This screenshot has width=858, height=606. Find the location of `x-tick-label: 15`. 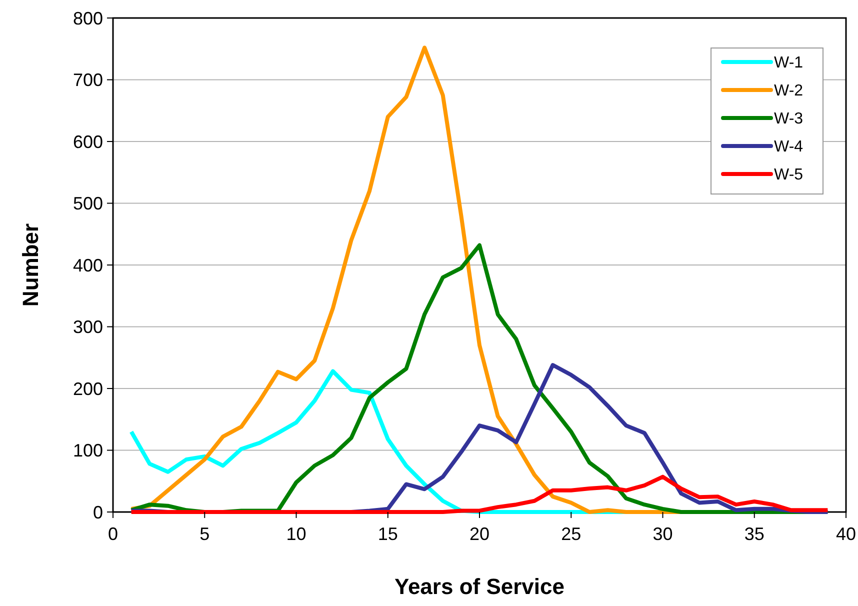

x-tick-label: 15 is located at coordinates (388, 534).